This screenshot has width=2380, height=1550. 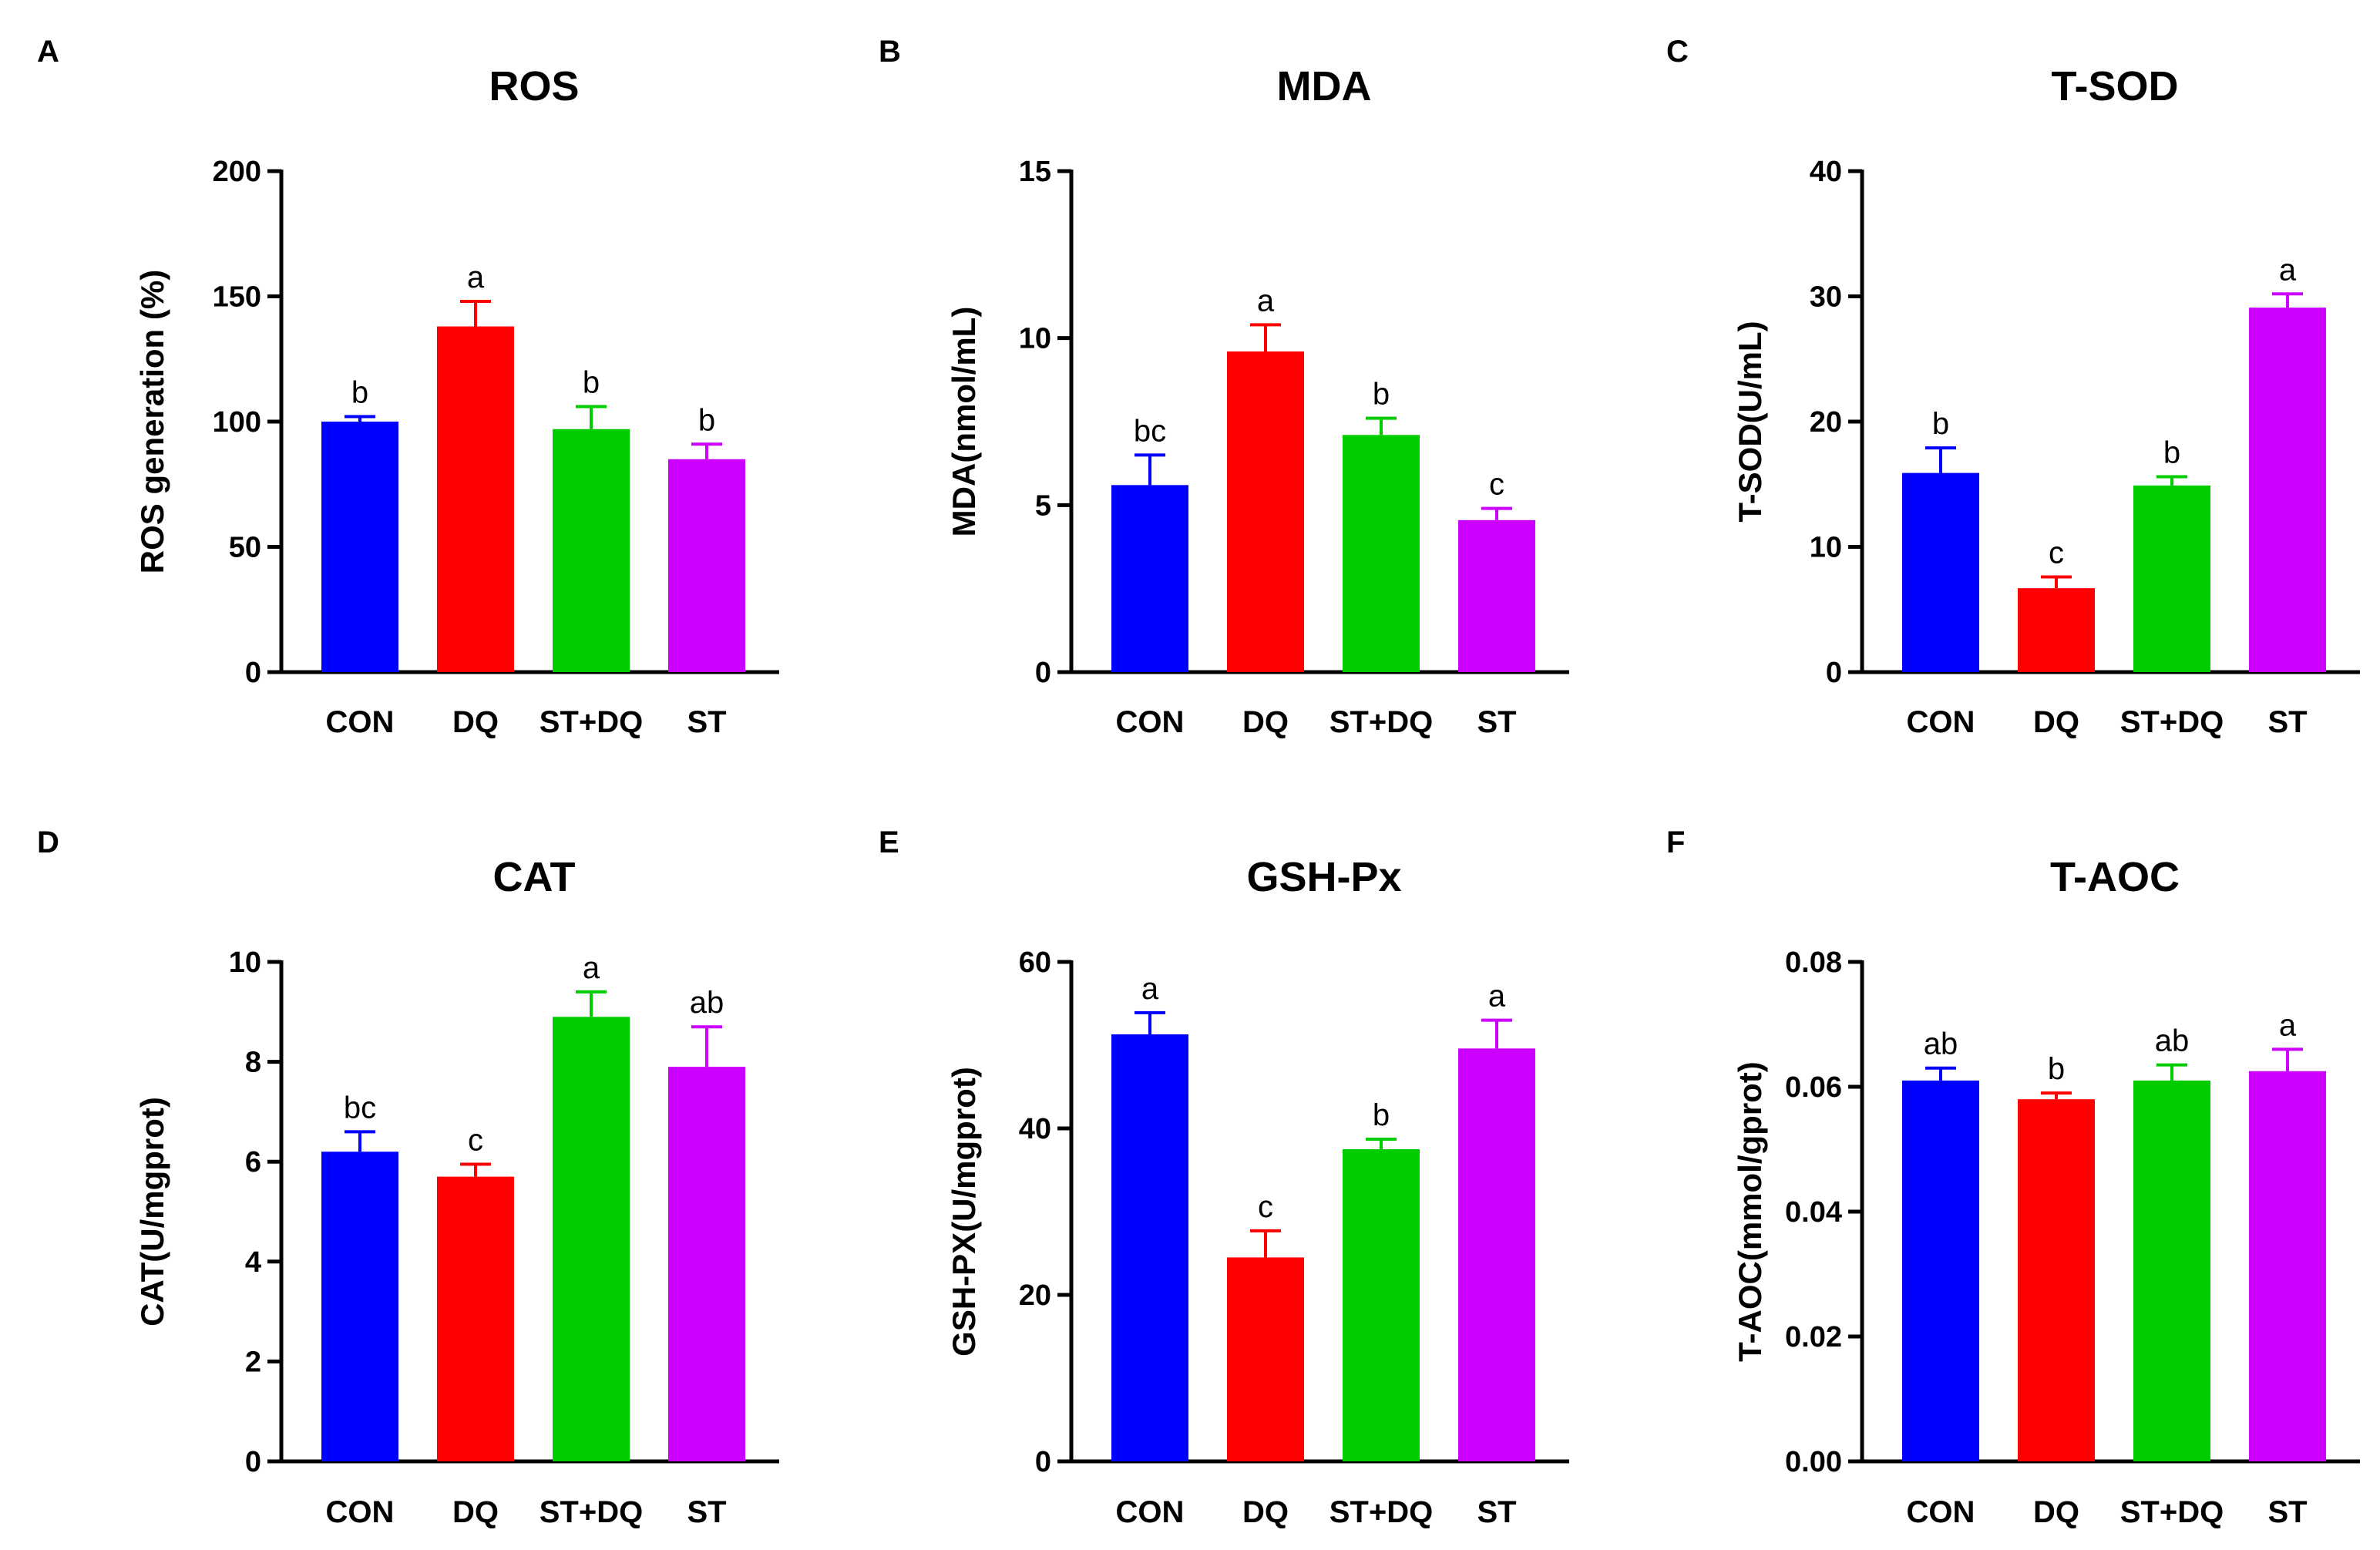 I want to click on panel-letter: B, so click(x=890, y=52).